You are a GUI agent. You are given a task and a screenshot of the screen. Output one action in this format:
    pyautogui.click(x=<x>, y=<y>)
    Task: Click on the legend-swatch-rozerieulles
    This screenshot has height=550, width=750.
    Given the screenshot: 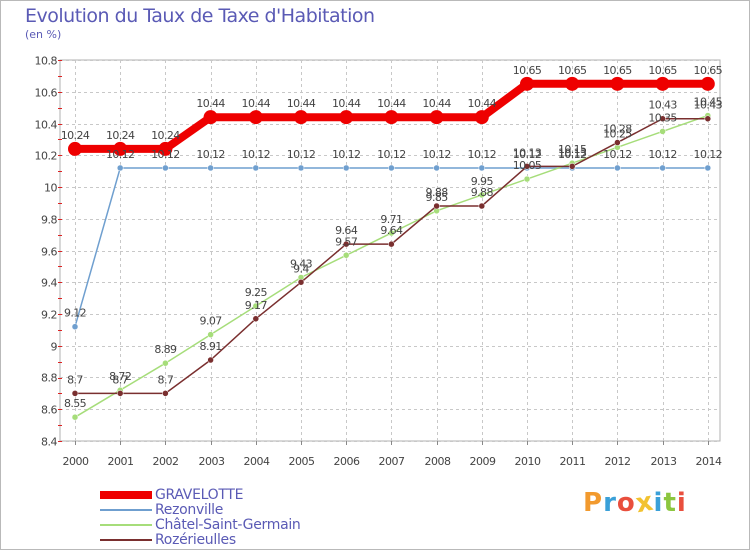 What is the action you would take?
    pyautogui.click(x=126, y=539)
    